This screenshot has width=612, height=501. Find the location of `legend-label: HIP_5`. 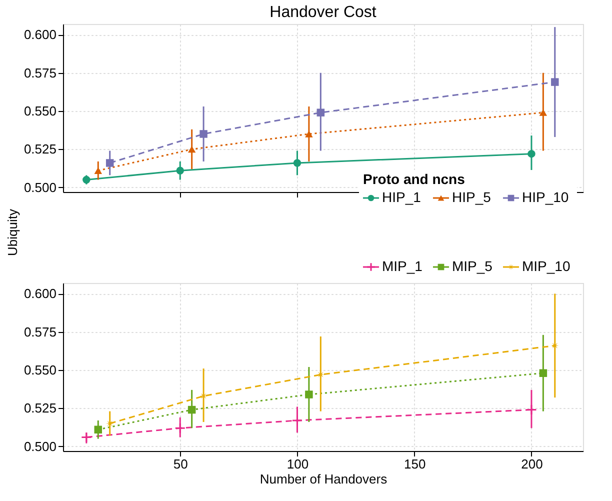

legend-label: HIP_5 is located at coordinates (472, 197).